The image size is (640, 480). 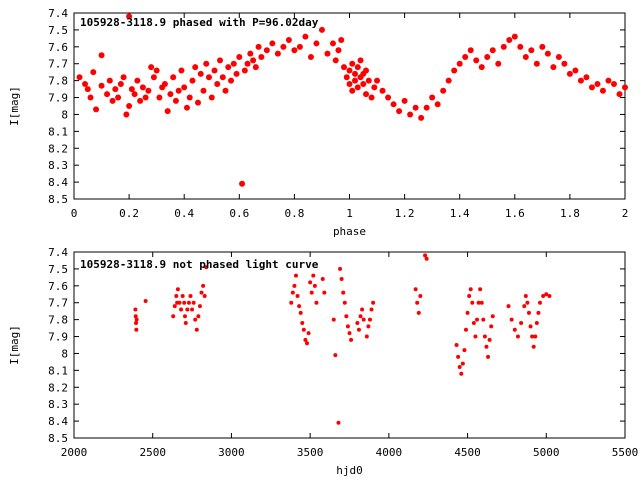 What do you see at coordinates (389, 452) in the screenshot?
I see `unphased-x-tick-label: 4000` at bounding box center [389, 452].